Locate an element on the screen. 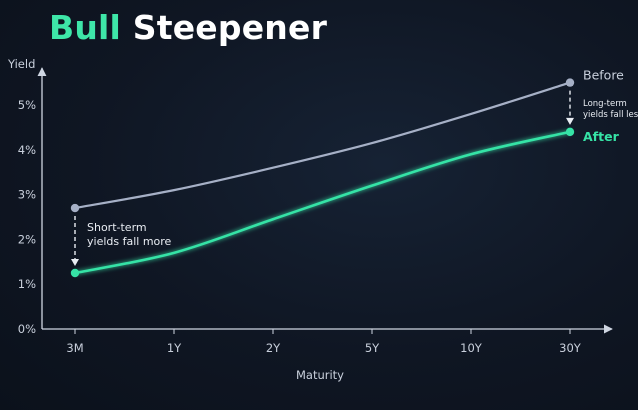 The image size is (638, 410). y-tick-label: 5% is located at coordinates (27, 105).